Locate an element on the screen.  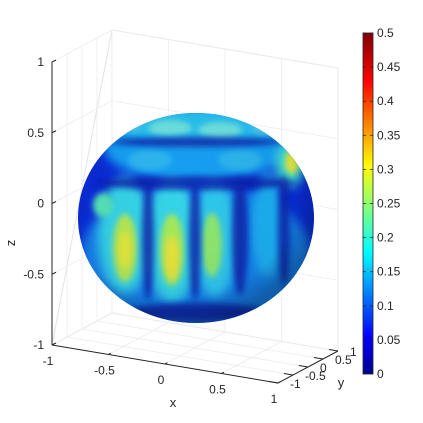
colorbar-tick-label: 0.05 is located at coordinates (389, 340).